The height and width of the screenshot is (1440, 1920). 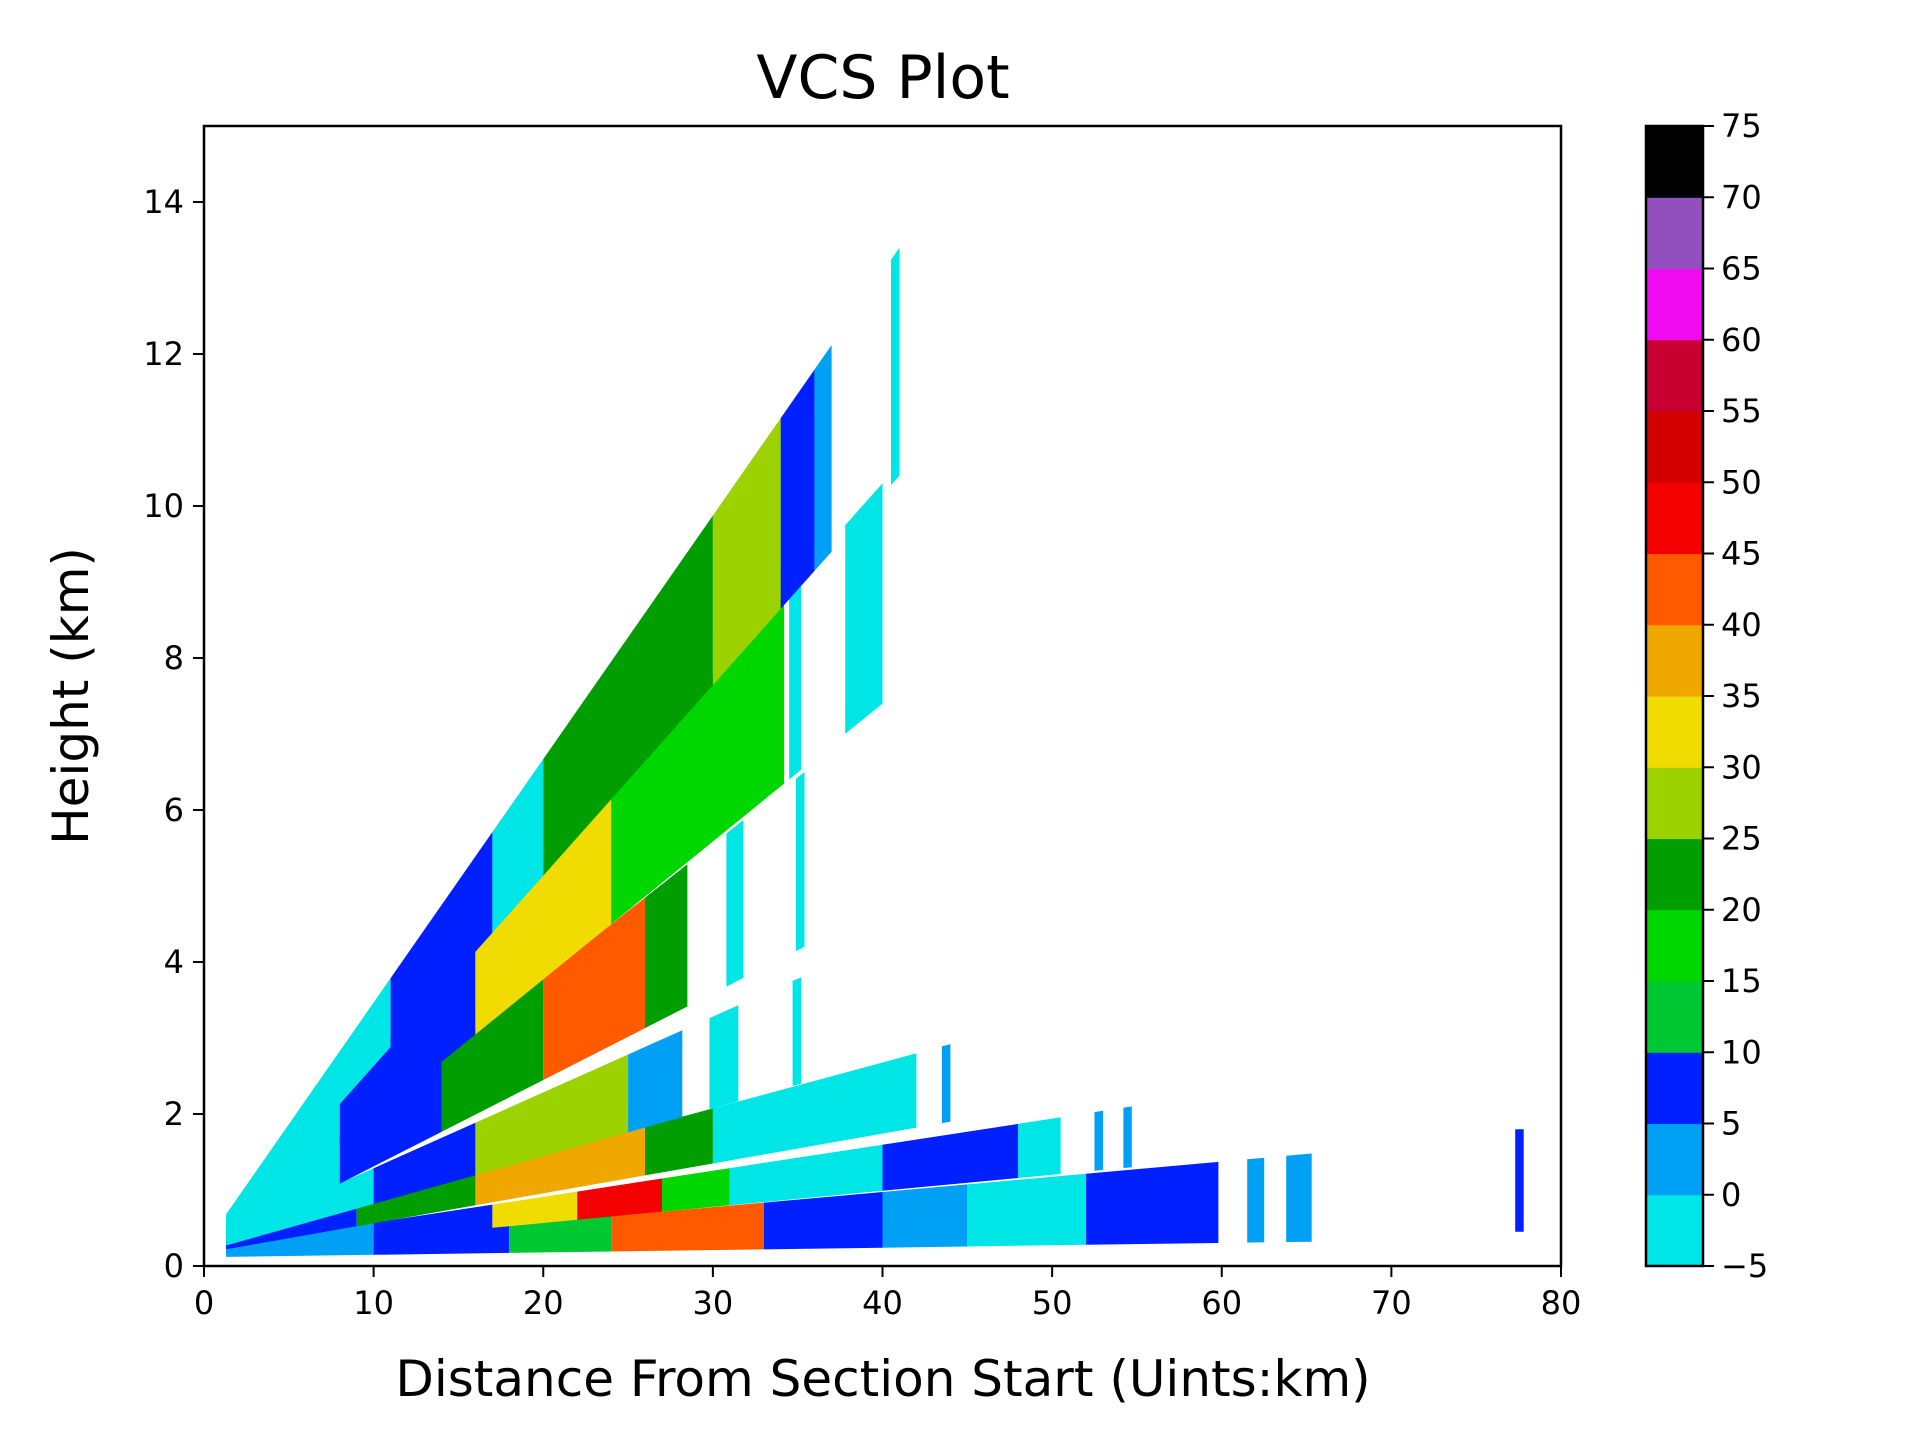 I want to click on colorbar-tick-label: 70, so click(x=1741, y=197).